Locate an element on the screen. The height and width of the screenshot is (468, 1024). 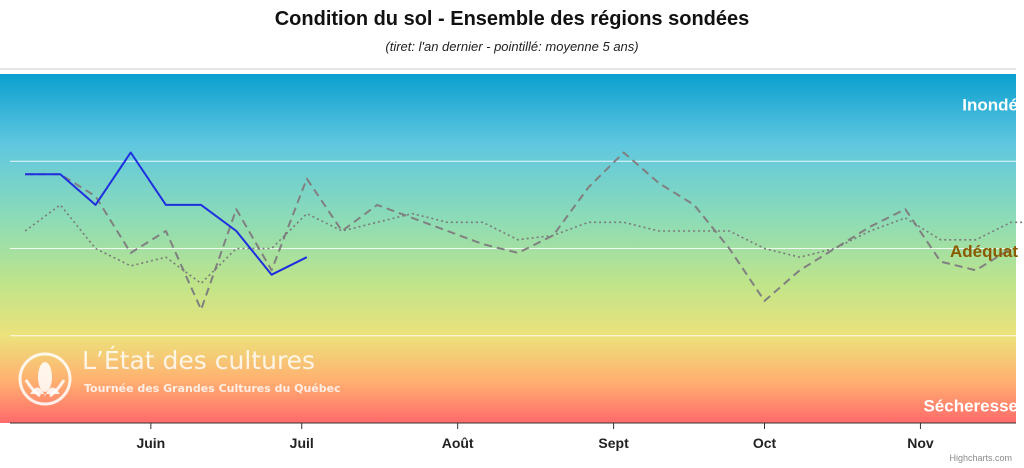
header-divider is located at coordinates (508, 69).